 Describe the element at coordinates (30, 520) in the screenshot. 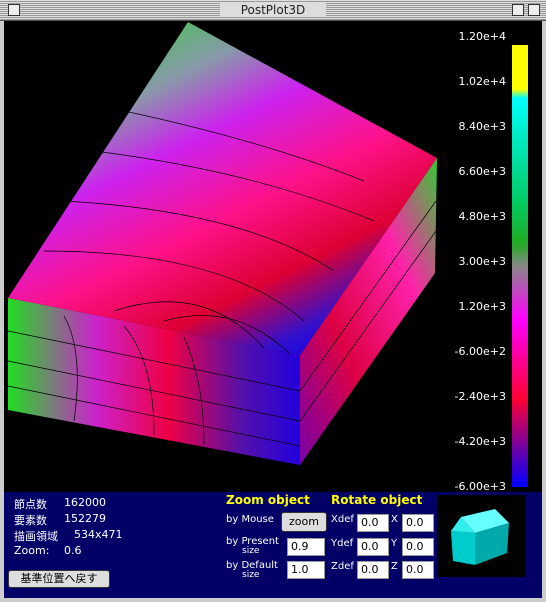

I see `info-label: 要素数` at that location.